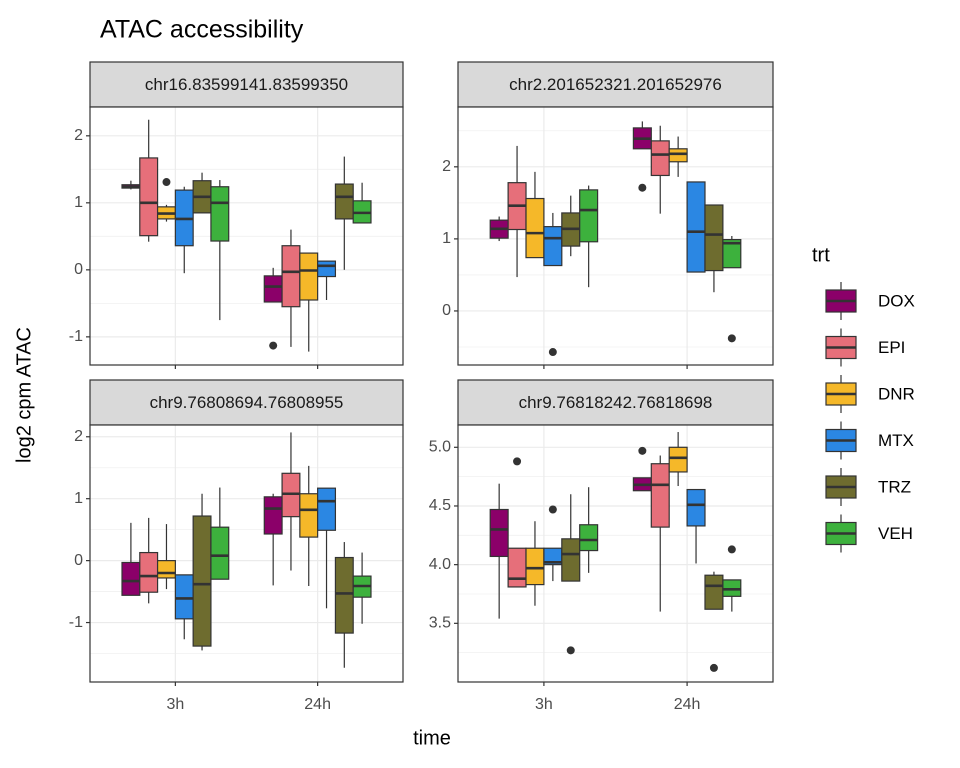  I want to click on strip-title: chr9.76818242.76818698, so click(616, 402).